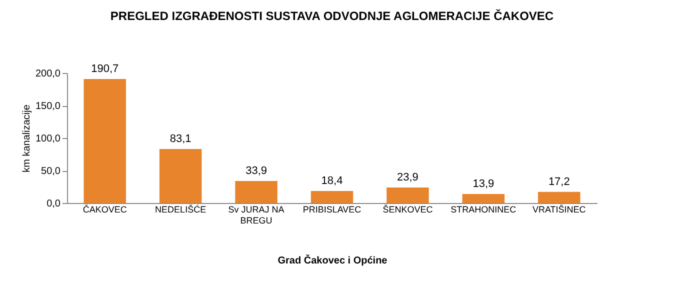 Image resolution: width=695 pixels, height=305 pixels. What do you see at coordinates (332, 181) in the screenshot?
I see `data-label: 18,4` at bounding box center [332, 181].